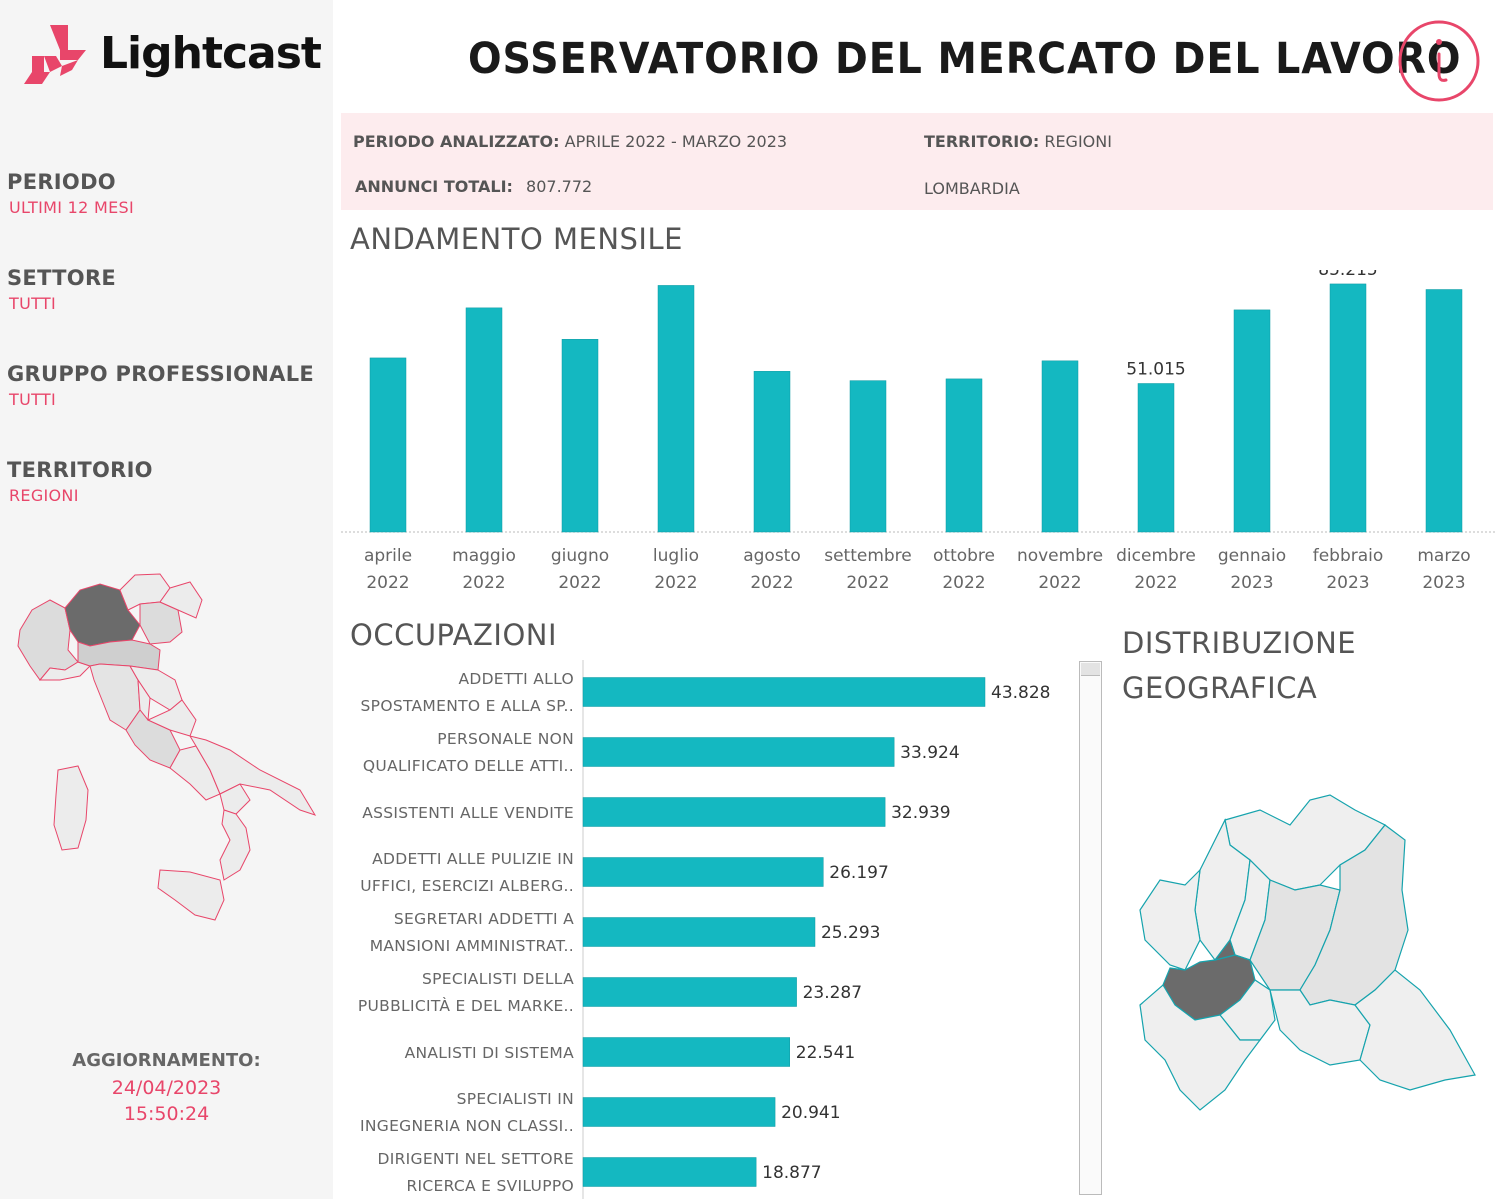 The height and width of the screenshot is (1199, 1499). What do you see at coordinates (929, 753) in the screenshot?
I see `data-label: 33.924` at bounding box center [929, 753].